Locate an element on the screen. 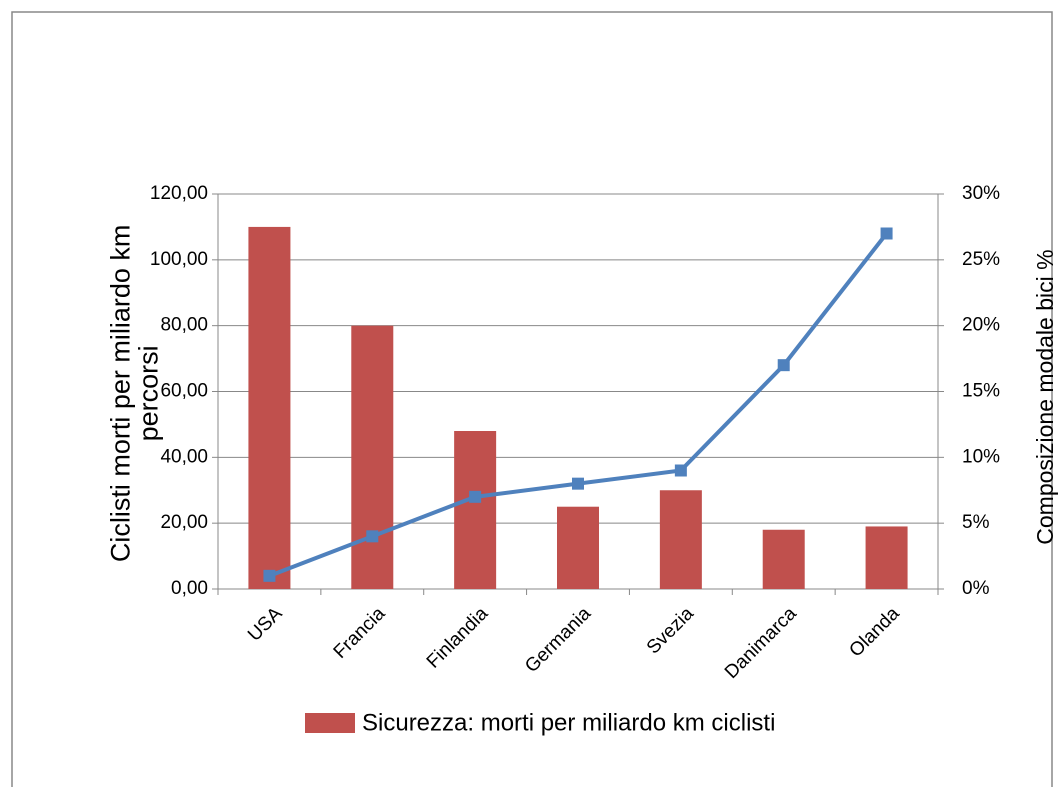  y-tick-label: 80,00 is located at coordinates (184, 325).